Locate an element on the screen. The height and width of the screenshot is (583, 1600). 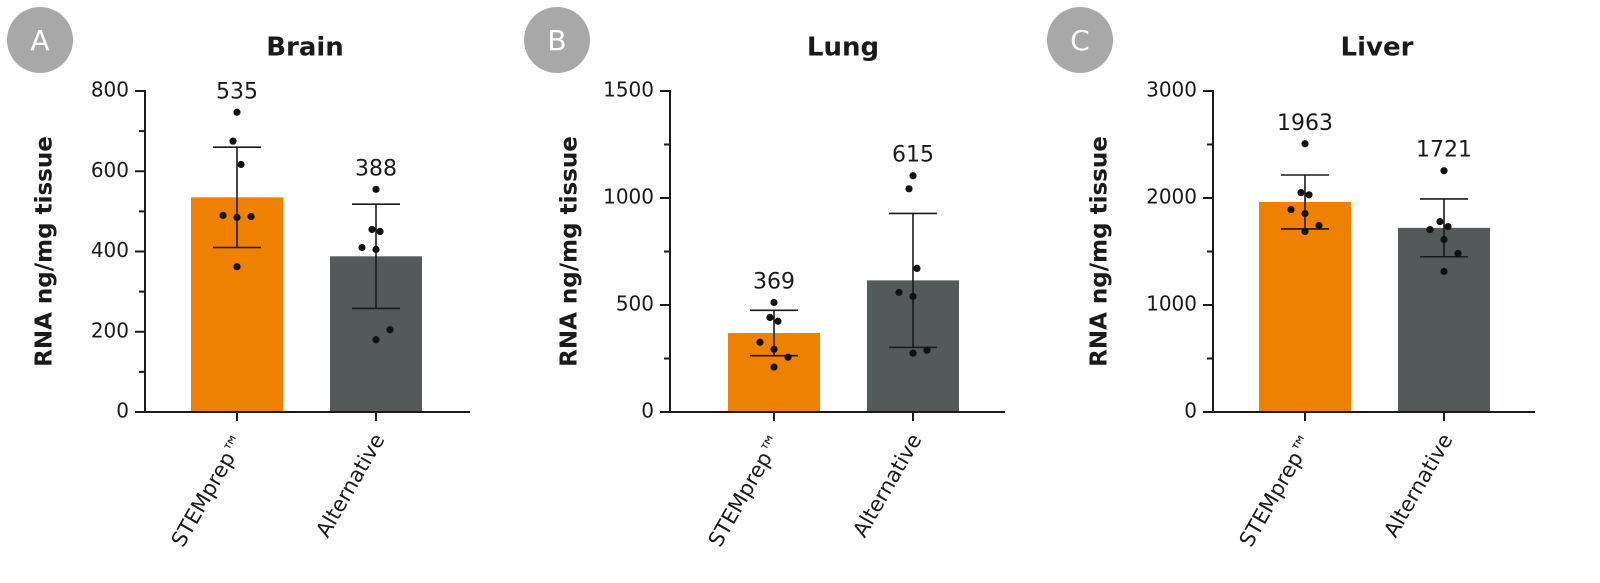
panel-letter: A is located at coordinates (39, 40).